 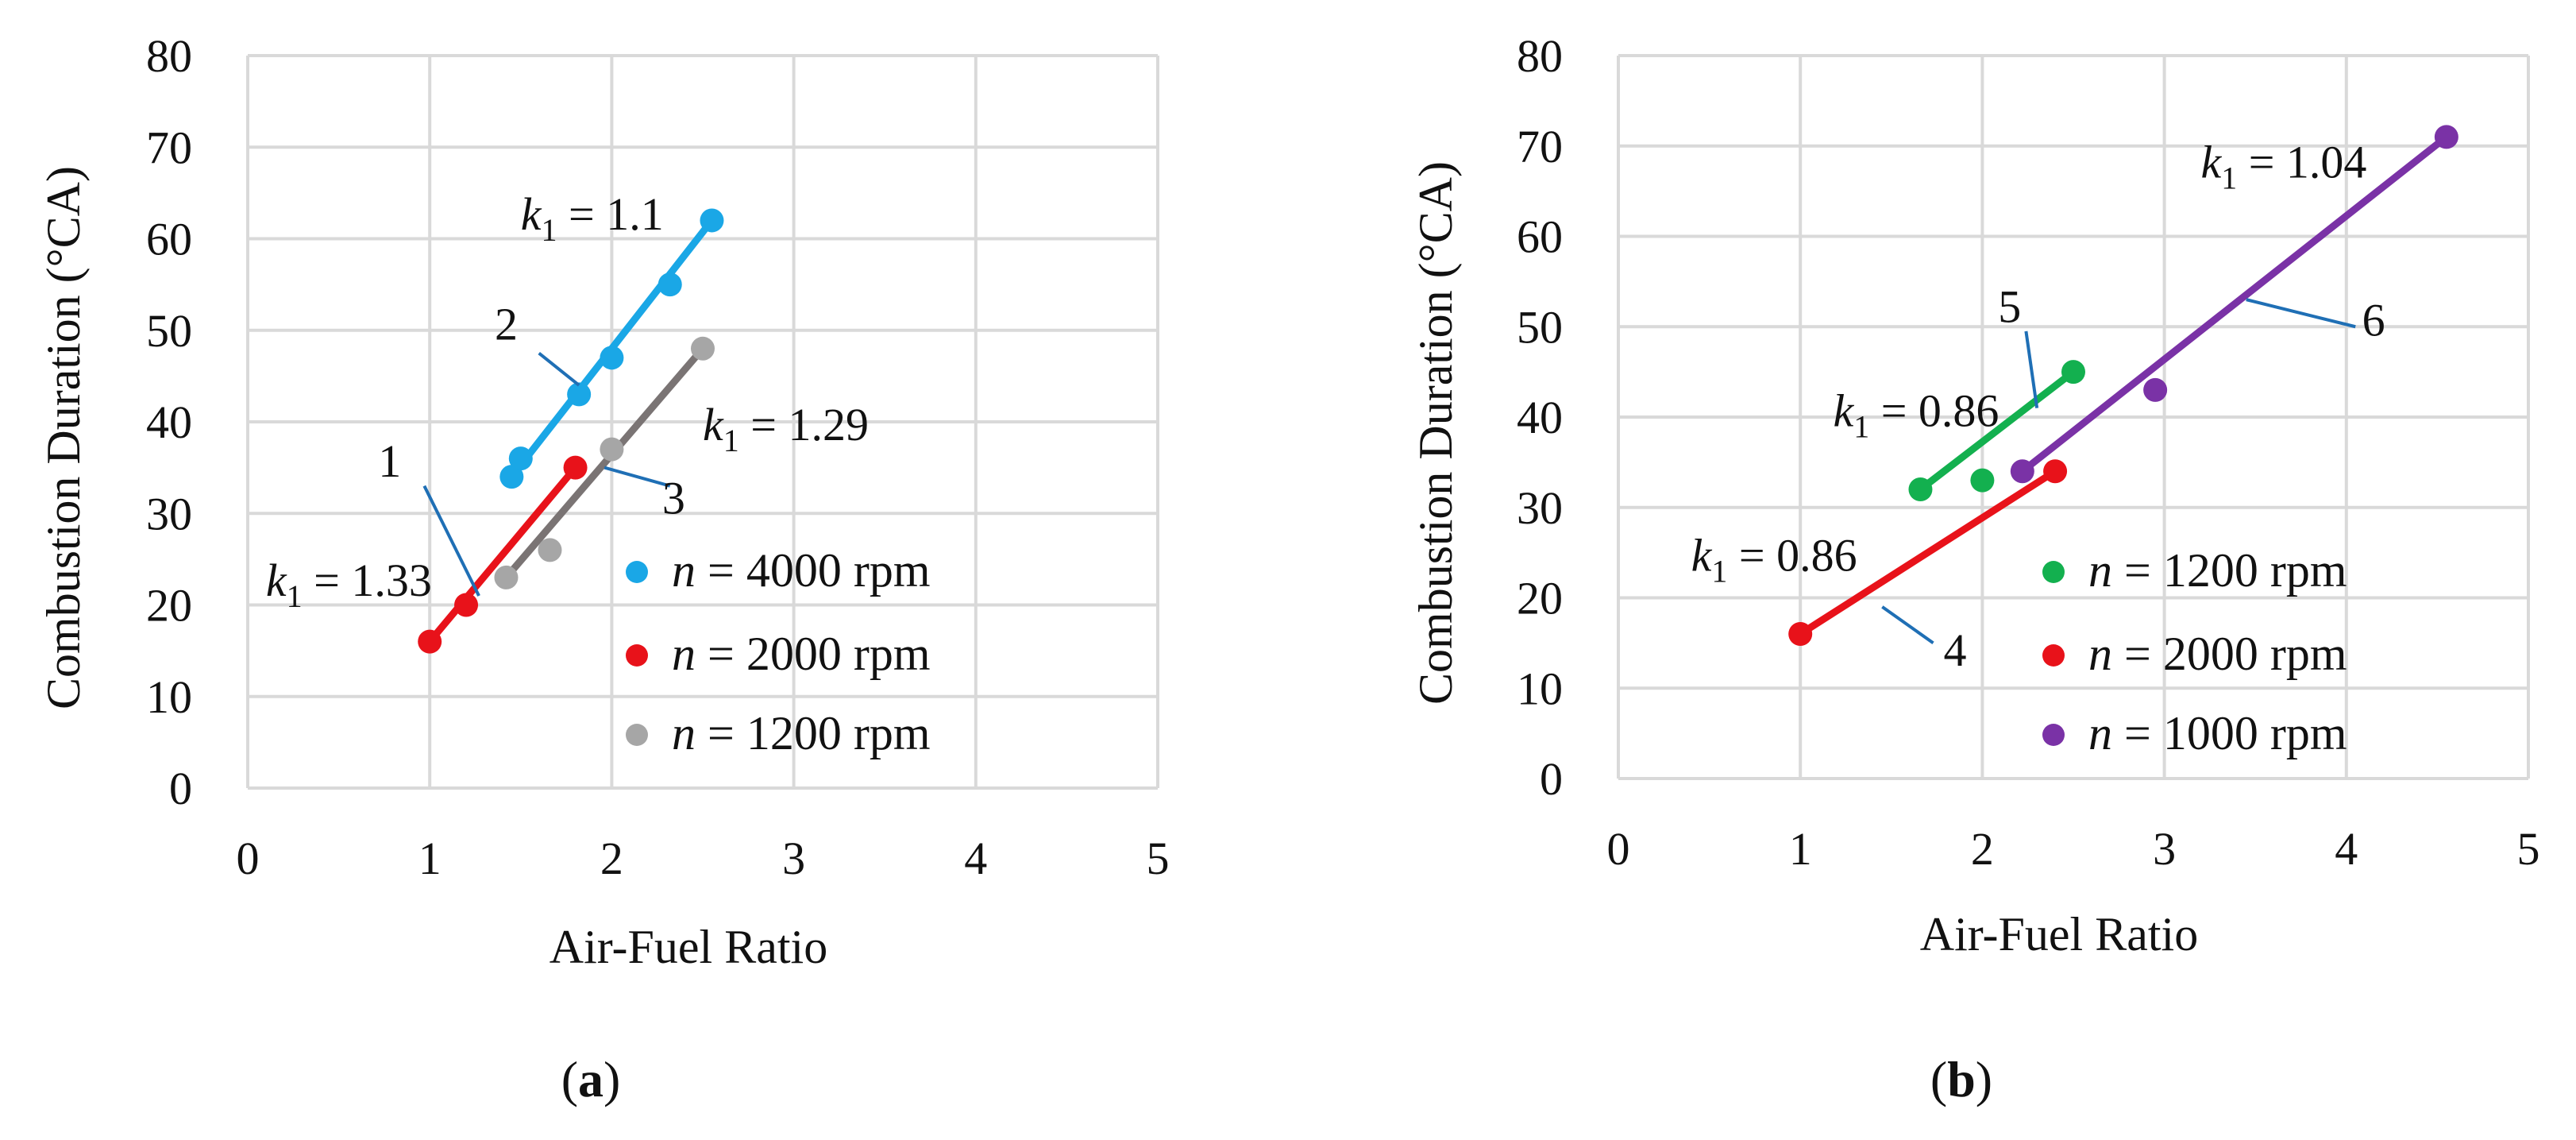 What do you see at coordinates (786, 428) in the screenshot?
I see `slope-annotation: k1 = 1.29` at bounding box center [786, 428].